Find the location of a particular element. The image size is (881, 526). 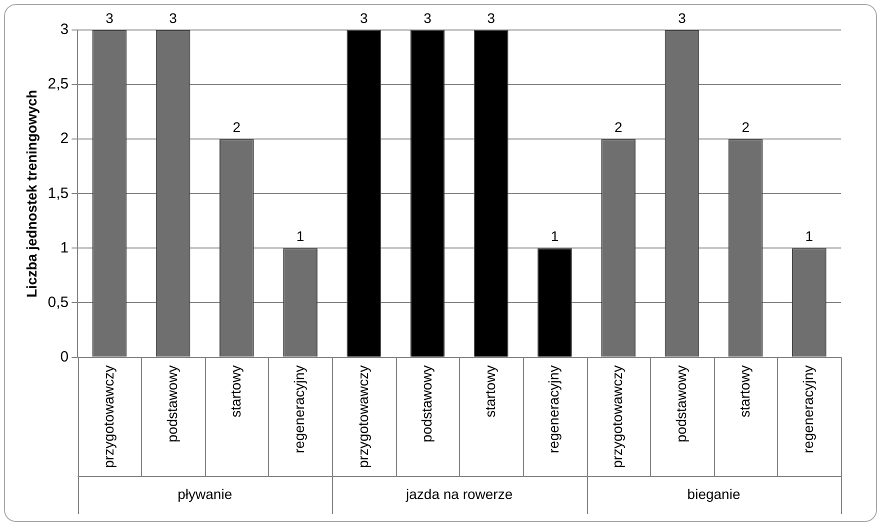

y-tick-label: 0 is located at coordinates (64, 357).